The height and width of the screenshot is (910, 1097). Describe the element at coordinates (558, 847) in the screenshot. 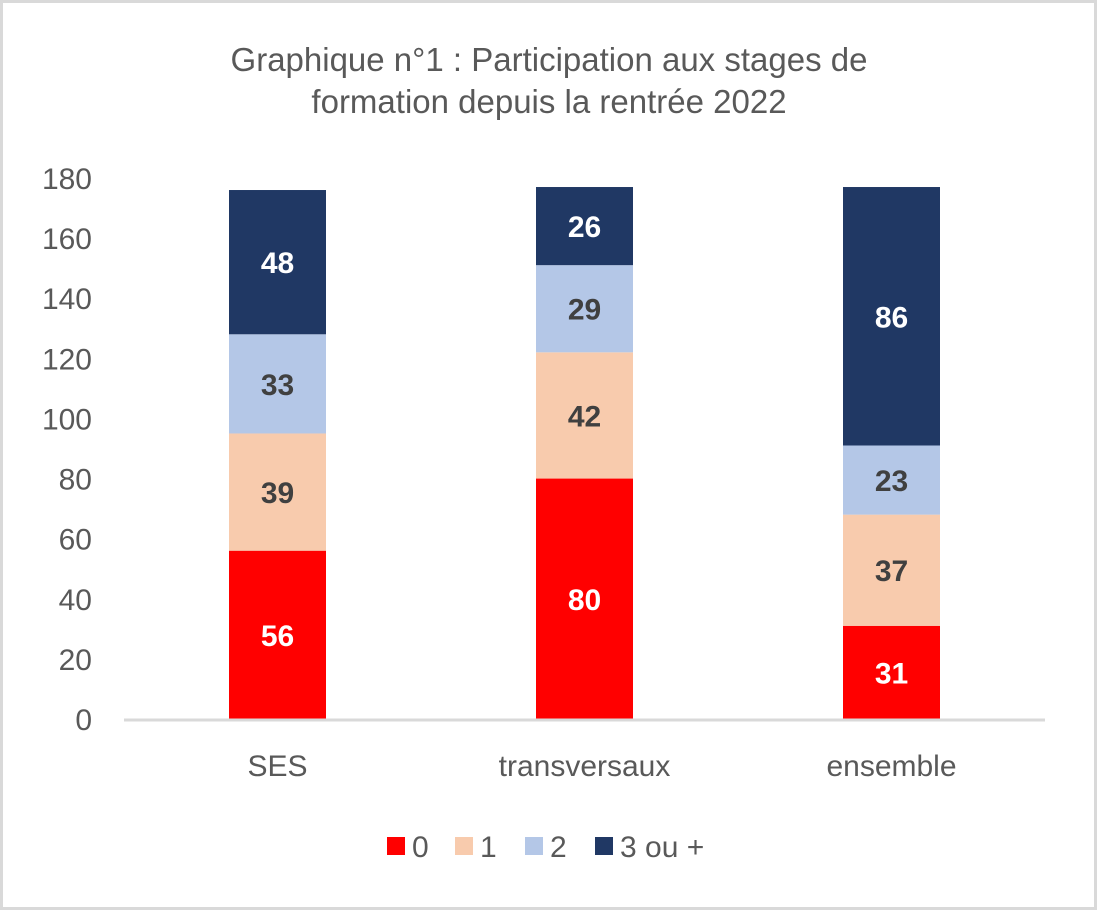

I see `legend-label: 2` at that location.